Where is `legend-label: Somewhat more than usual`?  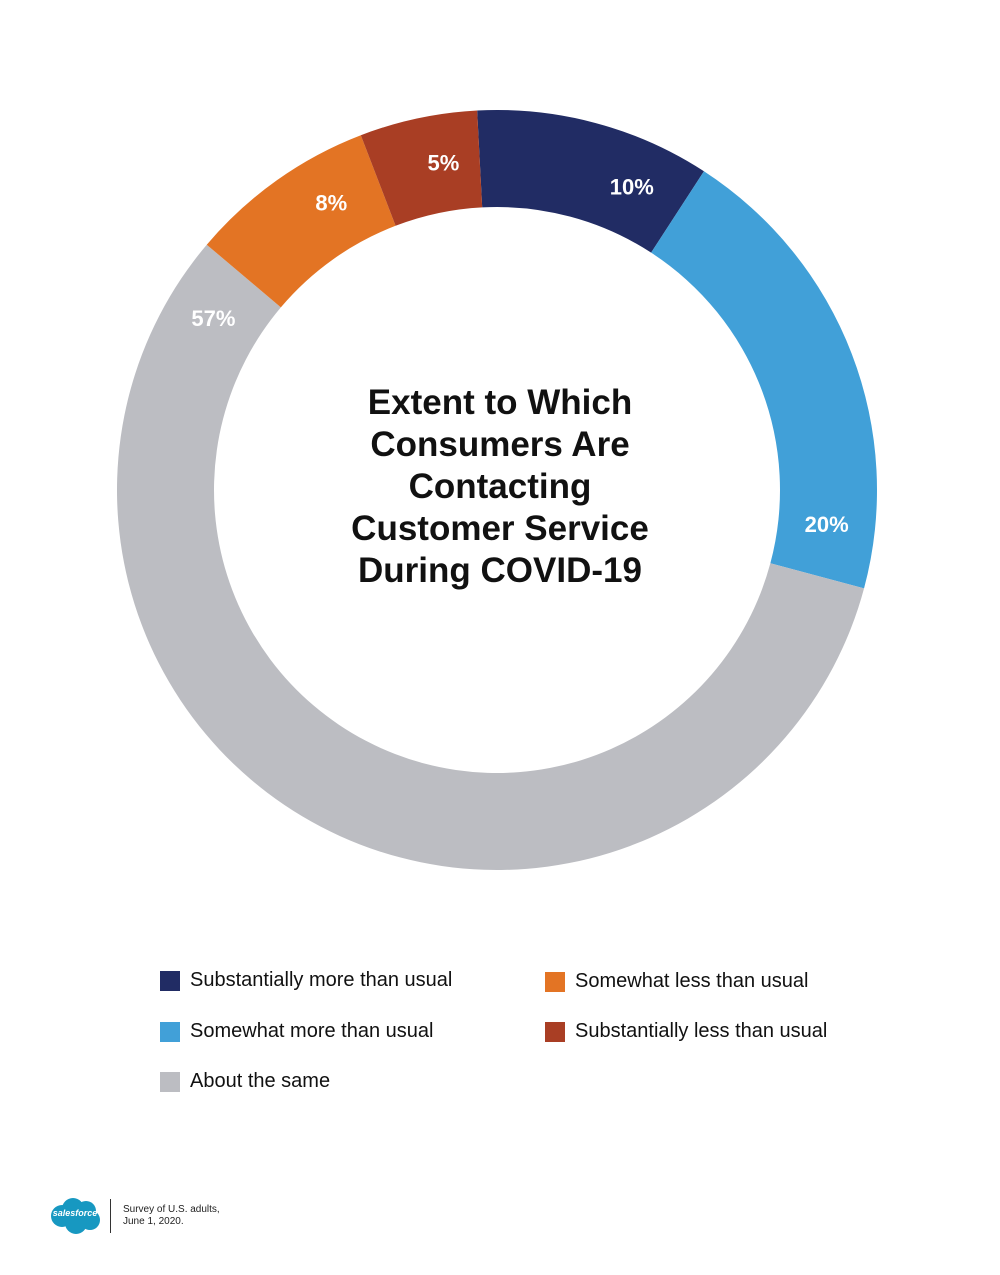
legend-label: Somewhat more than usual is located at coordinates (312, 1031).